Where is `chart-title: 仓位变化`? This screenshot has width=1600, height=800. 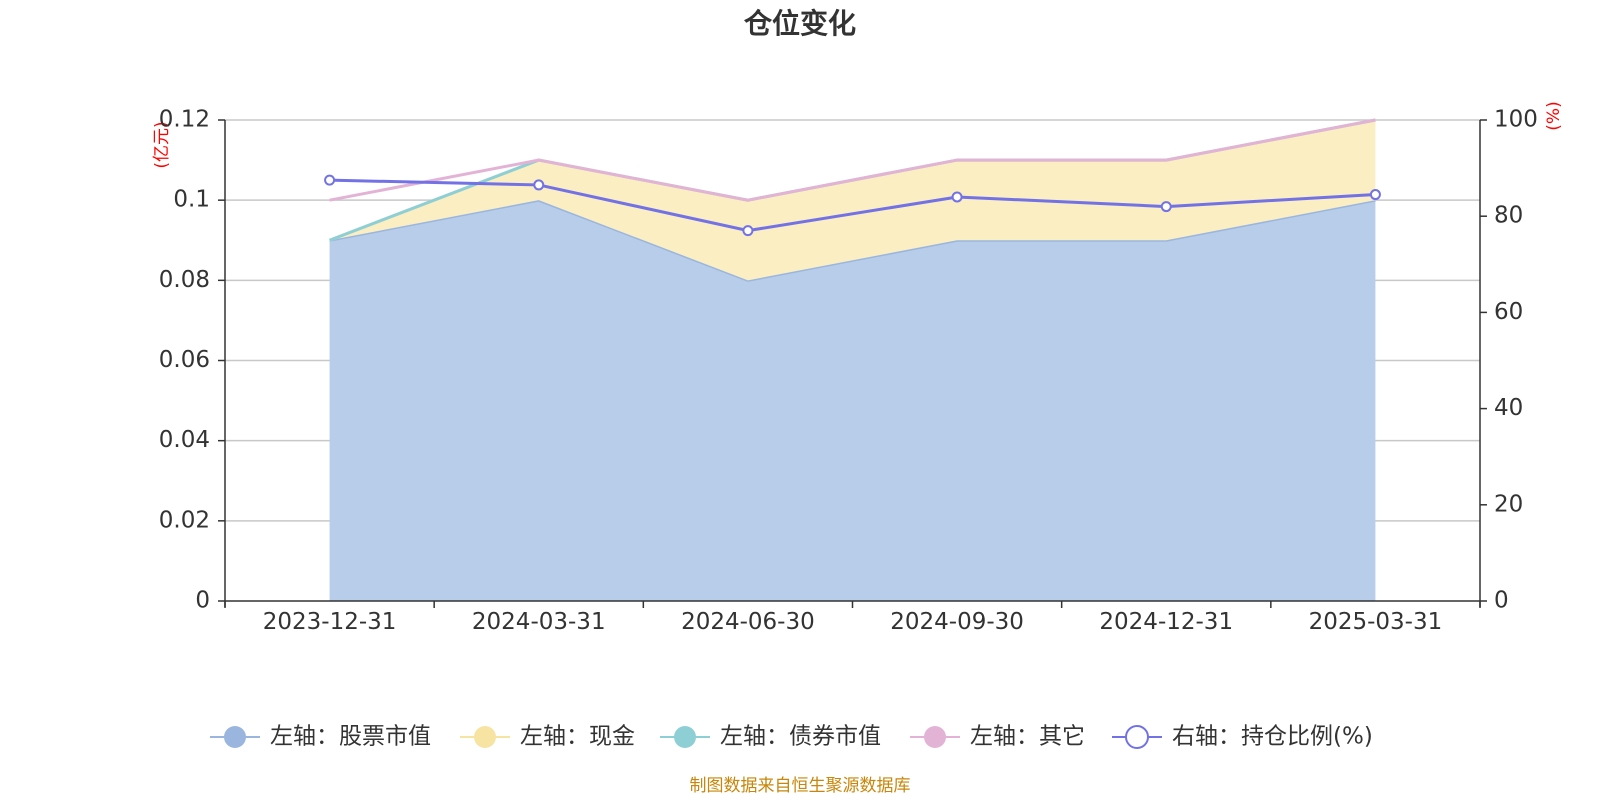
chart-title: 仓位变化 is located at coordinates (800, 23).